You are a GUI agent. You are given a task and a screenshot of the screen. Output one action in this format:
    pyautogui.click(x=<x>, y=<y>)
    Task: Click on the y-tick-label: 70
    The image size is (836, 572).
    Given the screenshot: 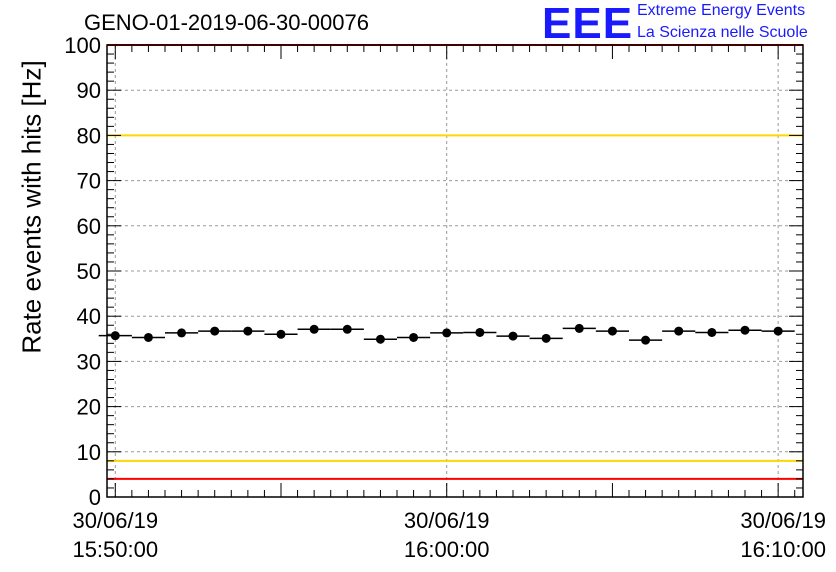 What is the action you would take?
    pyautogui.click(x=89, y=181)
    